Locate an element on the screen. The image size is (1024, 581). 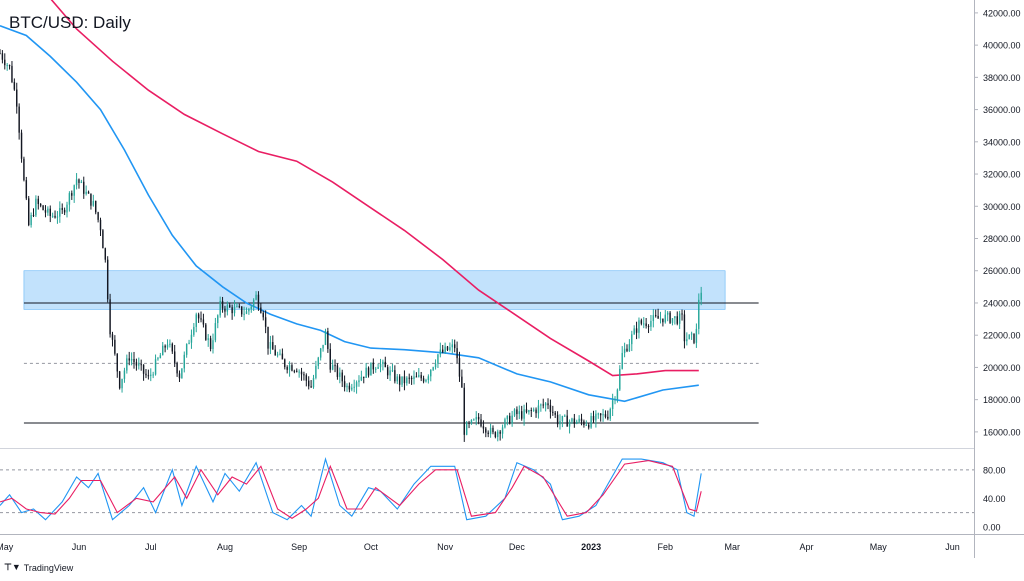
time-axis-label: Dec is located at coordinates (517, 547).